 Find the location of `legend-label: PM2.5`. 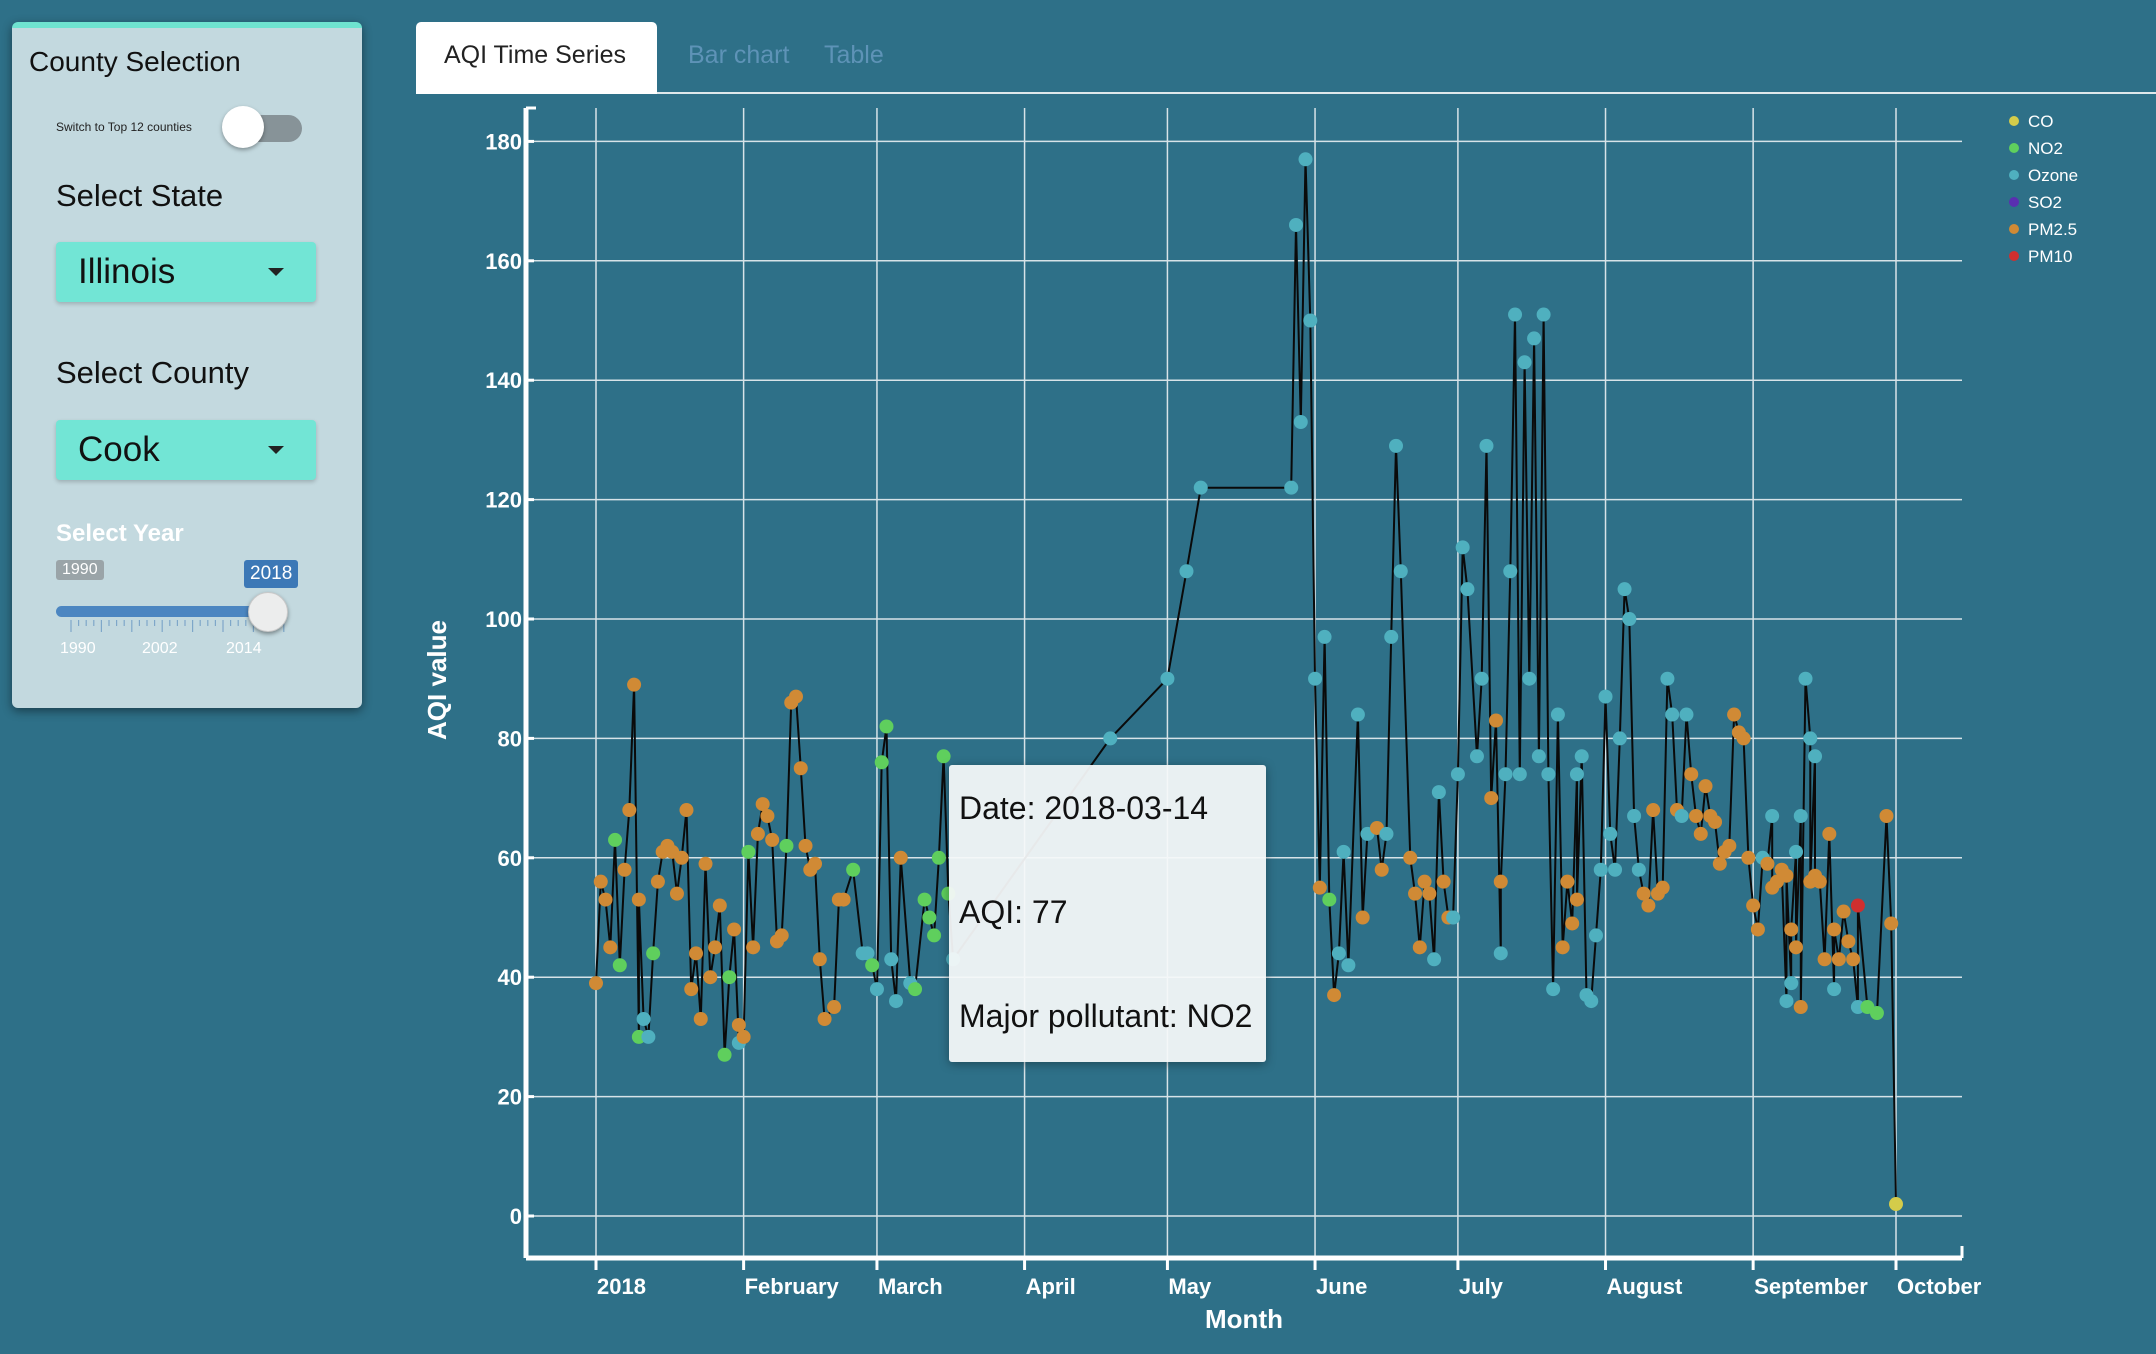

legend-label: PM2.5 is located at coordinates (2052, 229).